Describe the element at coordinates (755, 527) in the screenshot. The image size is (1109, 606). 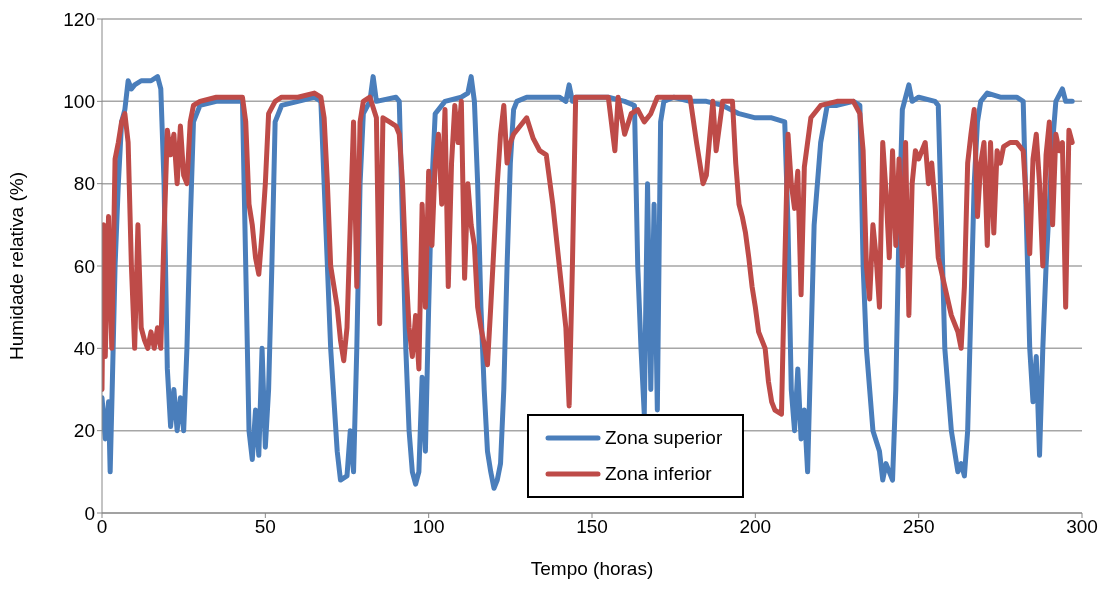
I see `x-tick-label: 200` at that location.